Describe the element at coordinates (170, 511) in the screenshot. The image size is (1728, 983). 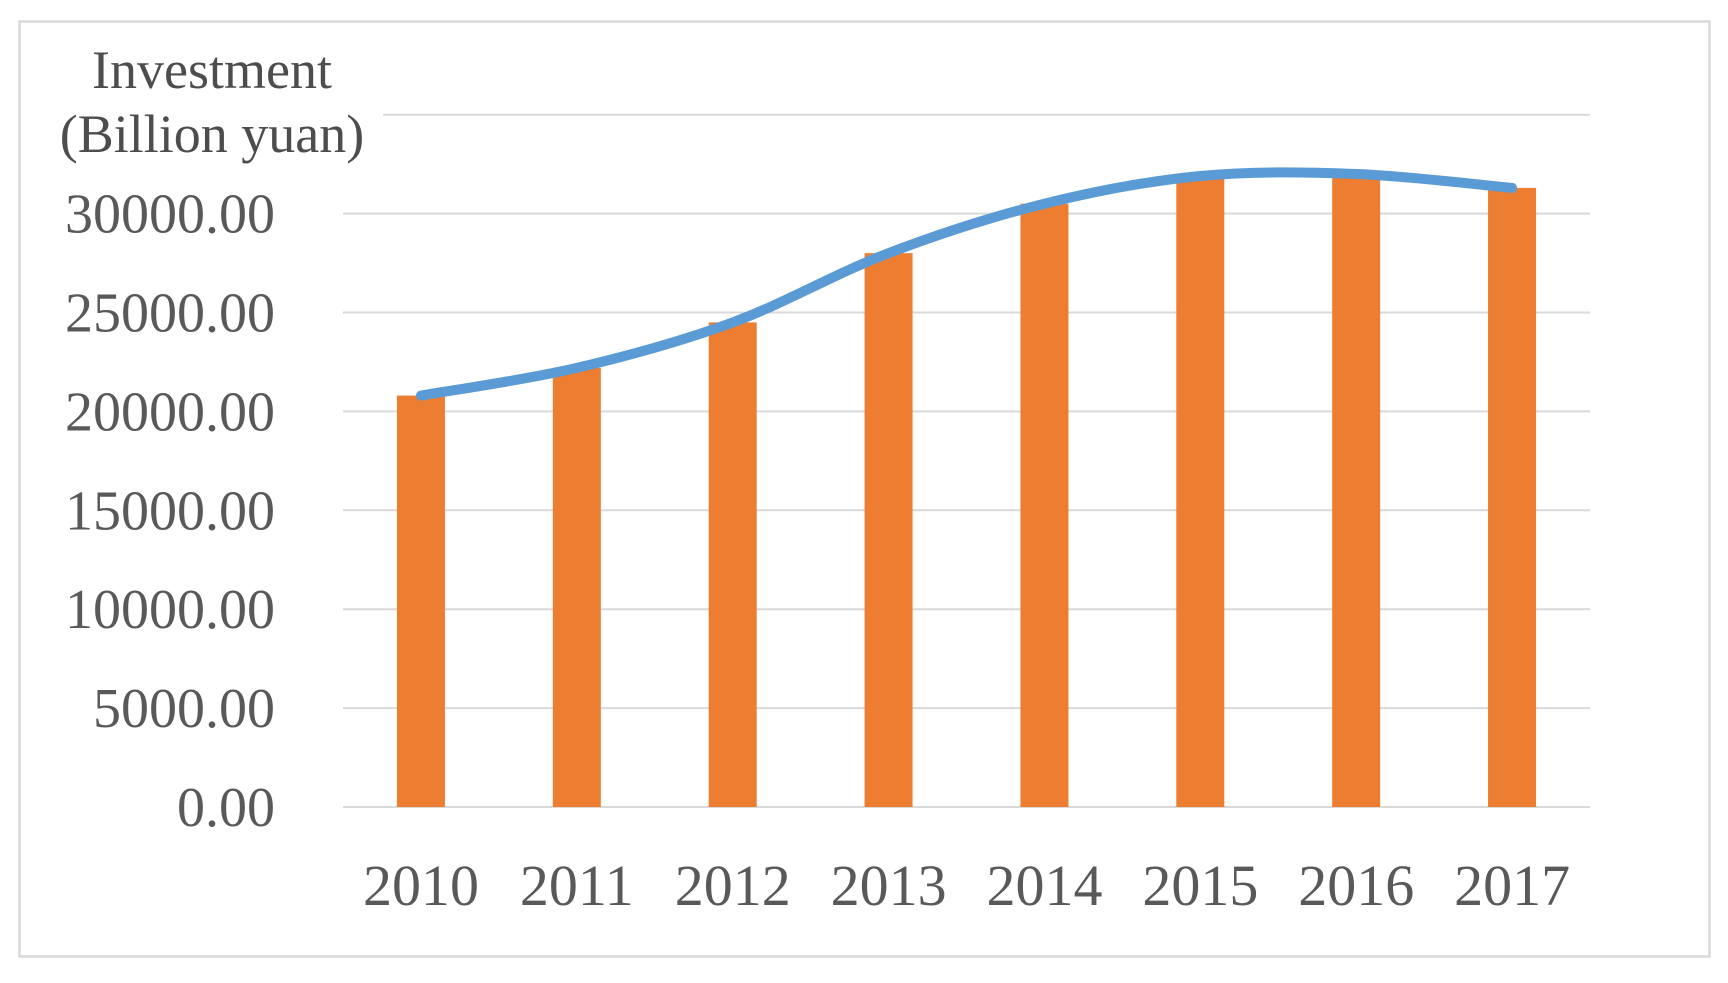
I see `y-tick-label-15000.00: 15000.00` at that location.